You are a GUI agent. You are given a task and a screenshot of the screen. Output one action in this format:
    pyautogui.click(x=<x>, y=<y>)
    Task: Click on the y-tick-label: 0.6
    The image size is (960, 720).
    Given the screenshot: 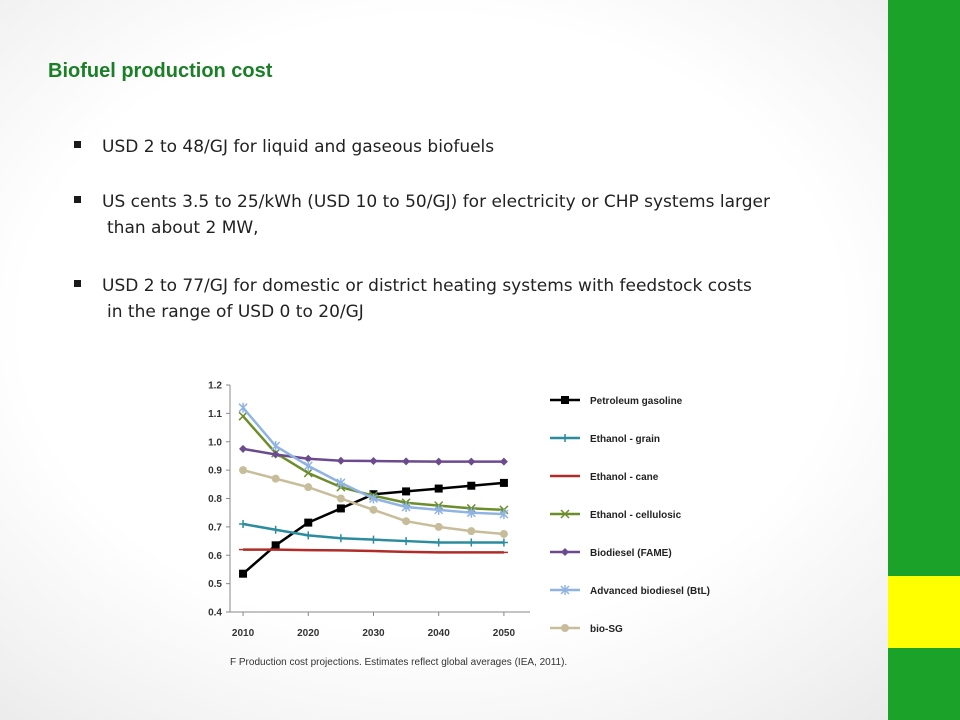 What is the action you would take?
    pyautogui.click(x=215, y=556)
    